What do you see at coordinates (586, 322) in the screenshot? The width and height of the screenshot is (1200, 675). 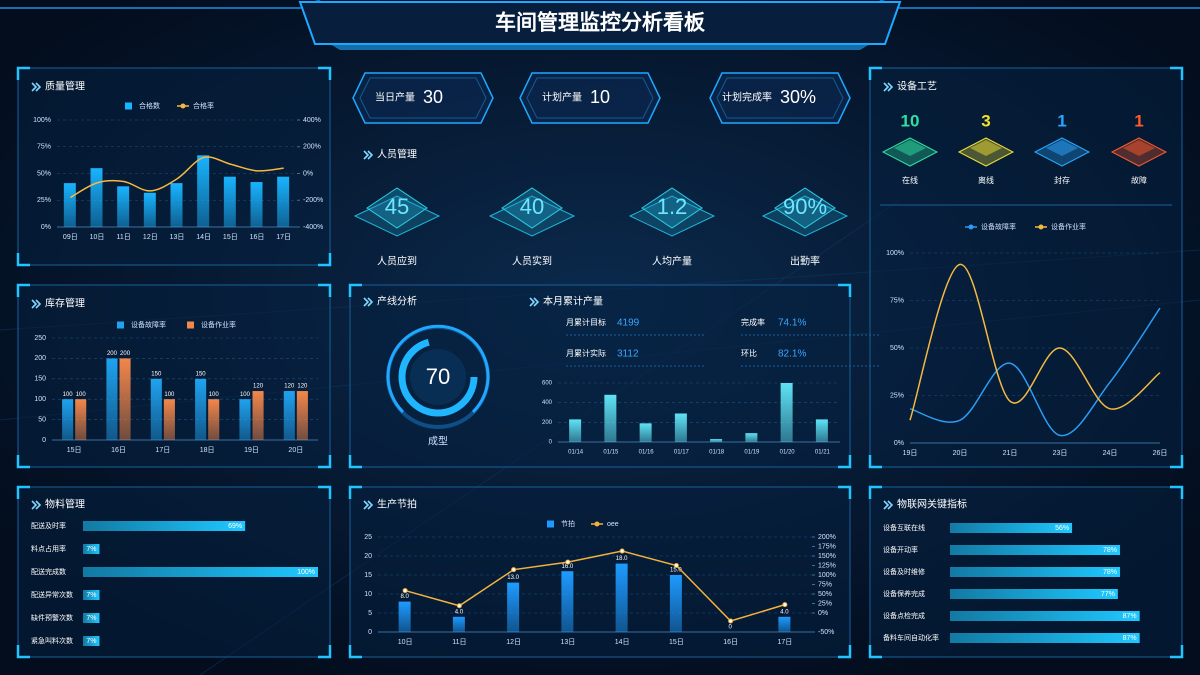 I see `stat-label: 月累计目标` at bounding box center [586, 322].